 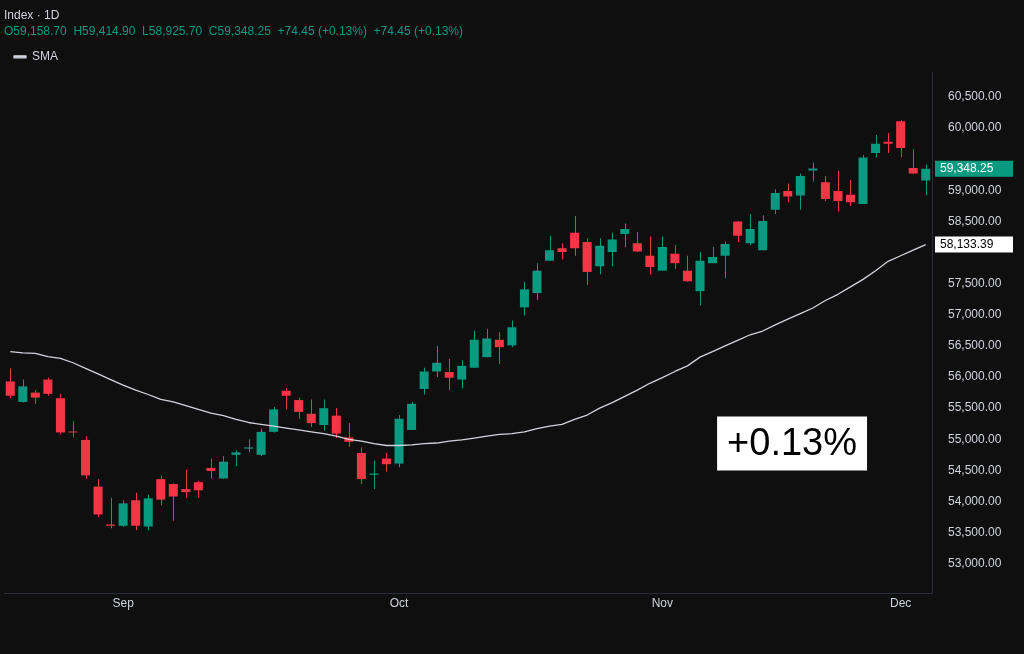 What do you see at coordinates (975, 96) in the screenshot?
I see `y-tick-label: 60,500.00` at bounding box center [975, 96].